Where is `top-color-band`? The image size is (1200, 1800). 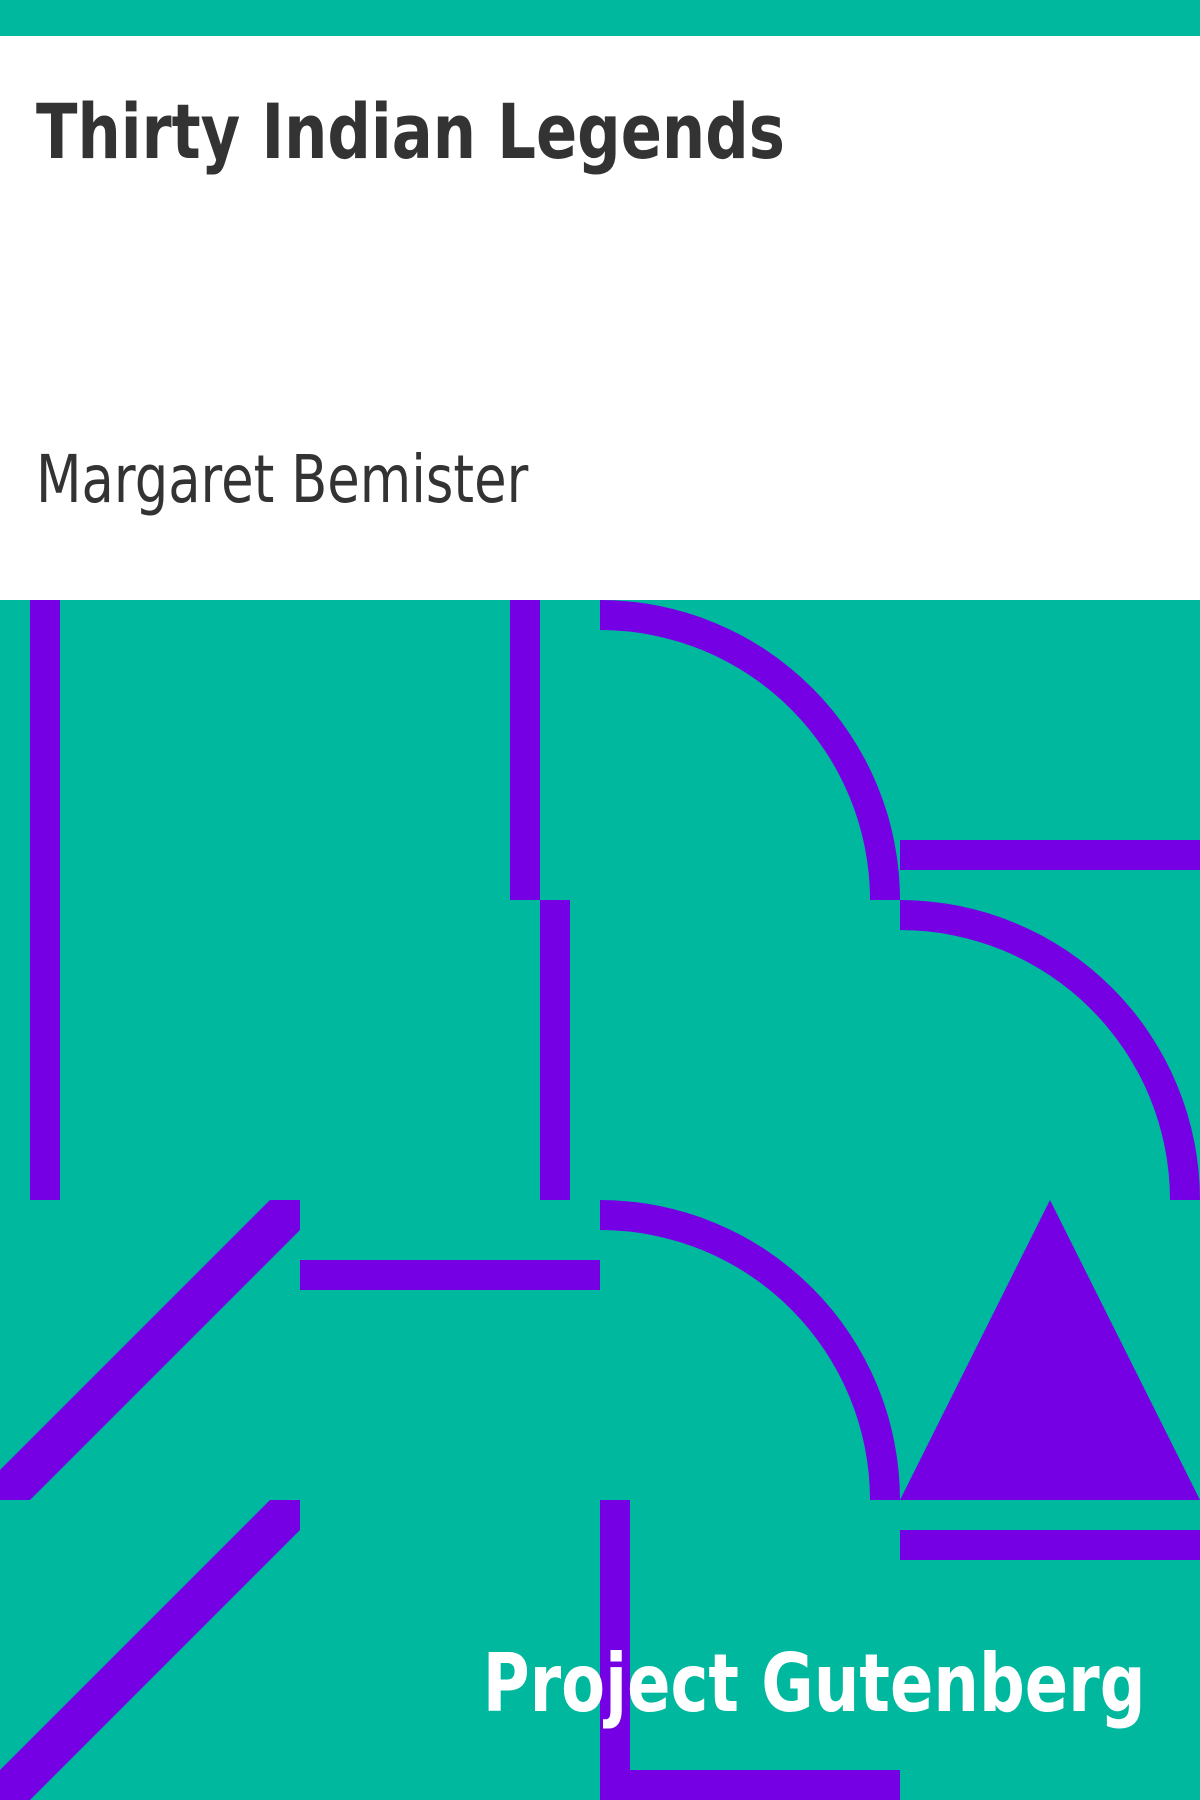 top-color-band is located at coordinates (600, 18).